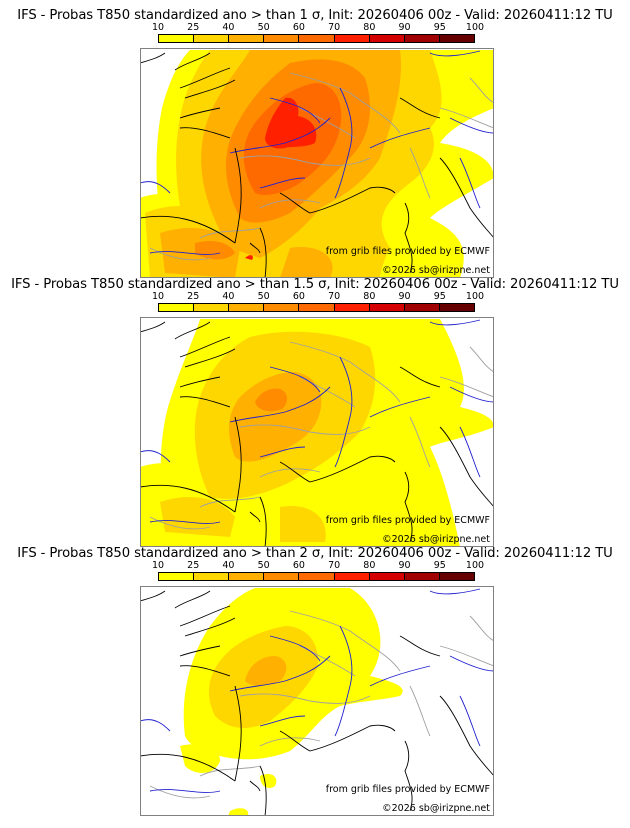  Describe the element at coordinates (439, 296) in the screenshot. I see `colorbar-tick-label: 95` at that location.